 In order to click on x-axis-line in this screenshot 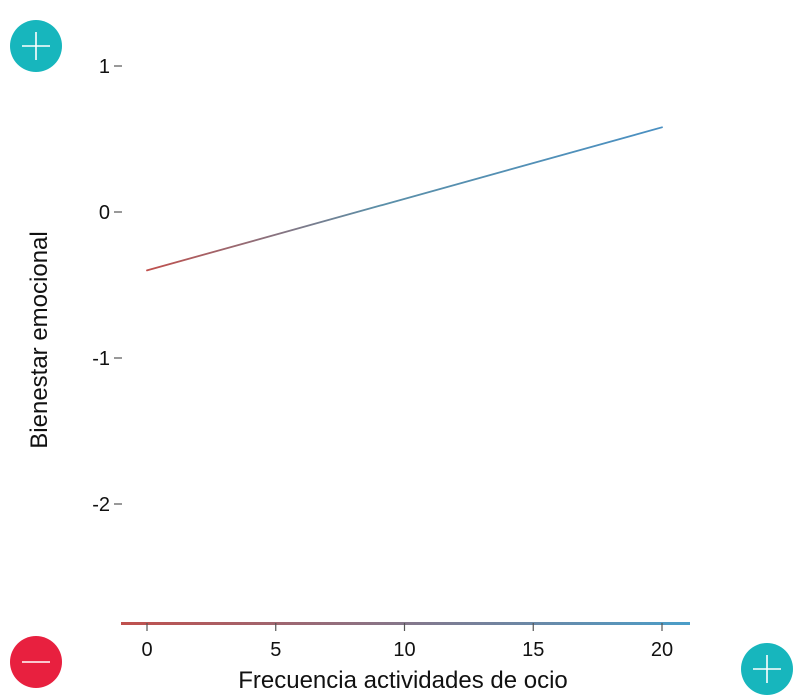, I will do `click(405, 623)`.